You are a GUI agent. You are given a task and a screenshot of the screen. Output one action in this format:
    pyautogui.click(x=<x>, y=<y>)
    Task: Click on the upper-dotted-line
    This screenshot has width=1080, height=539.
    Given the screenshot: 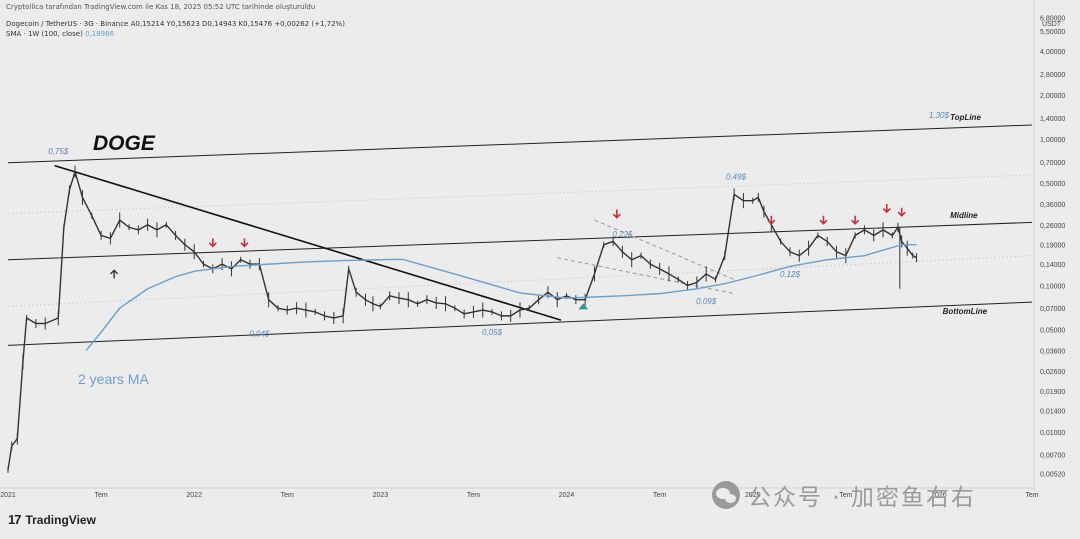 What is the action you would take?
    pyautogui.click(x=520, y=194)
    